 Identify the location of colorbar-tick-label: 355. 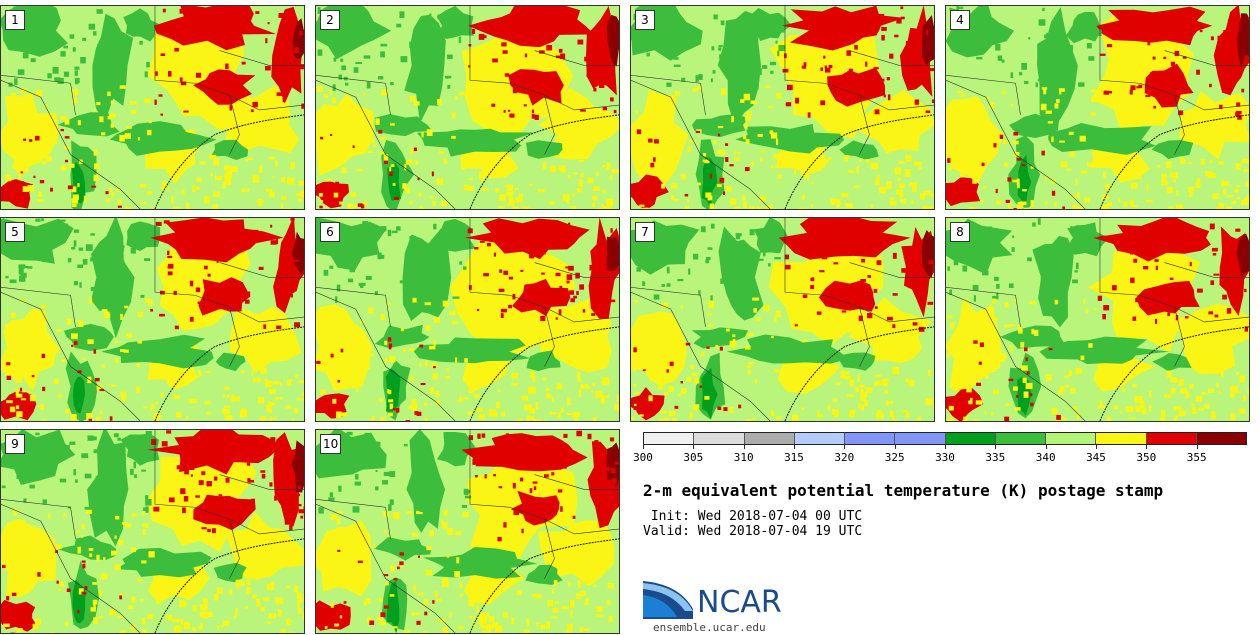
(1197, 454).